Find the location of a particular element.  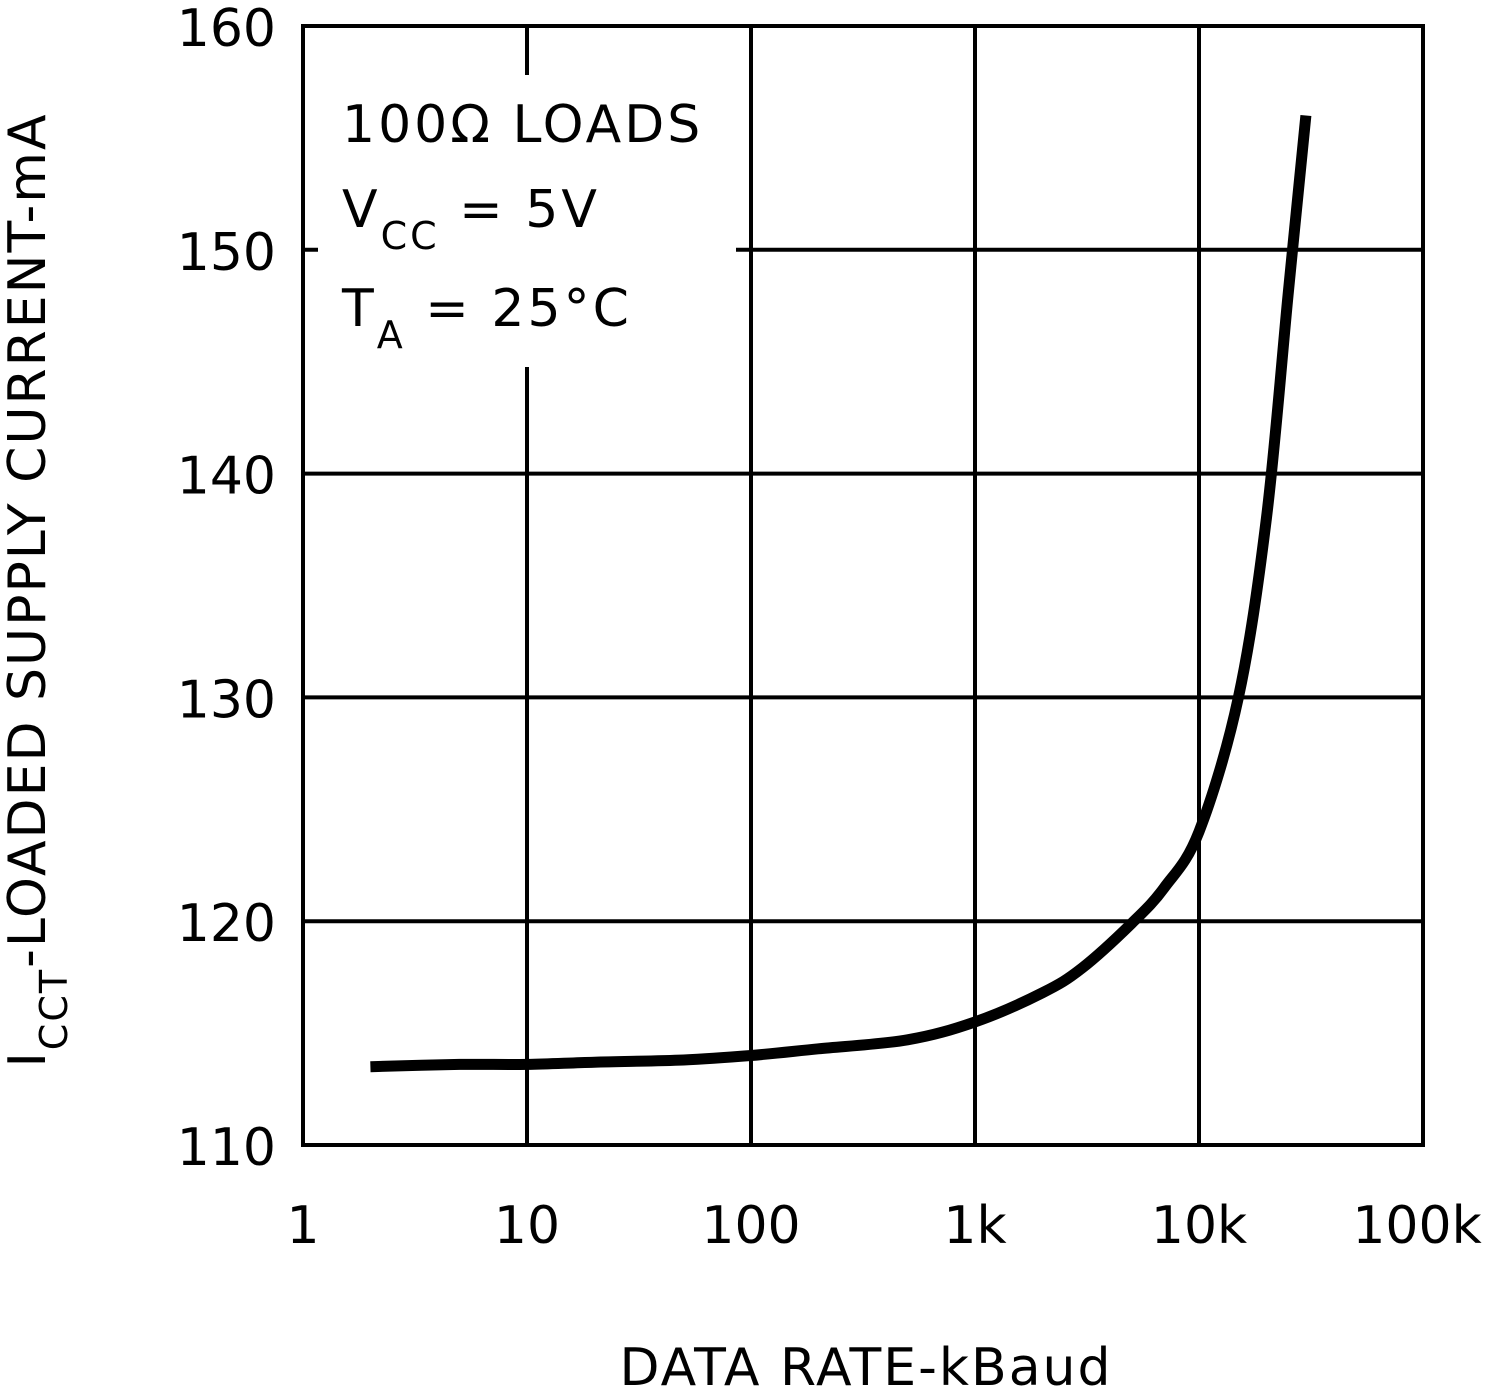

x-tick-label: 1 is located at coordinates (302, 1226).